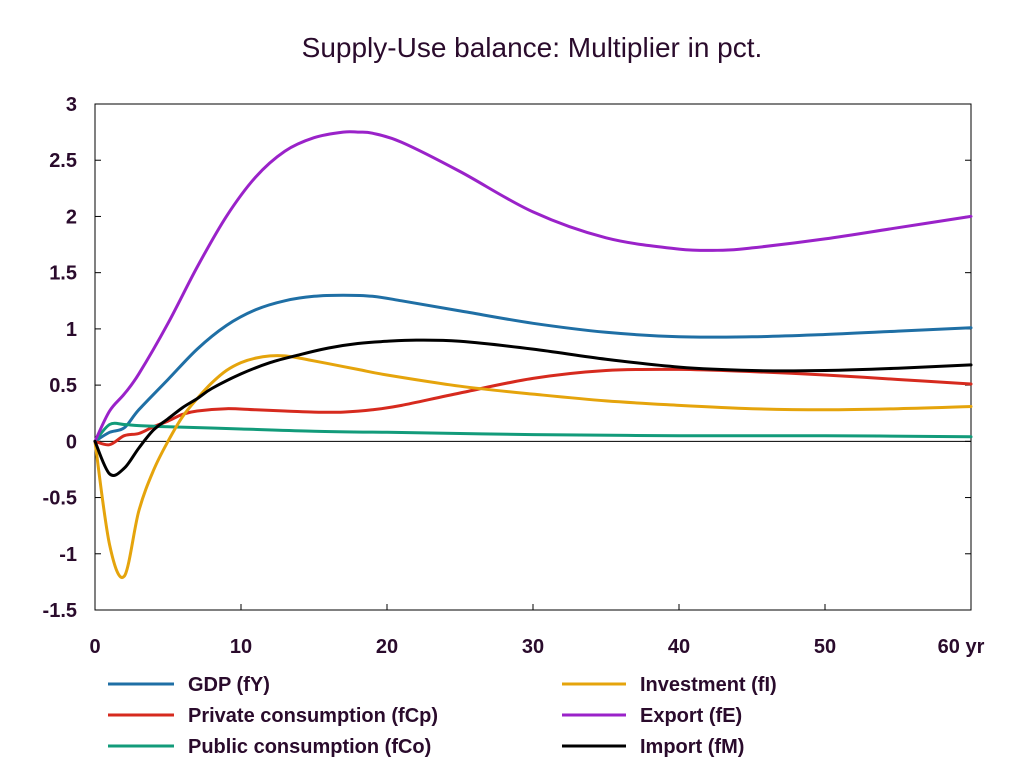 Image resolution: width=1024 pixels, height=778 pixels. What do you see at coordinates (387, 647) in the screenshot?
I see `x-tick-label: 20` at bounding box center [387, 647].